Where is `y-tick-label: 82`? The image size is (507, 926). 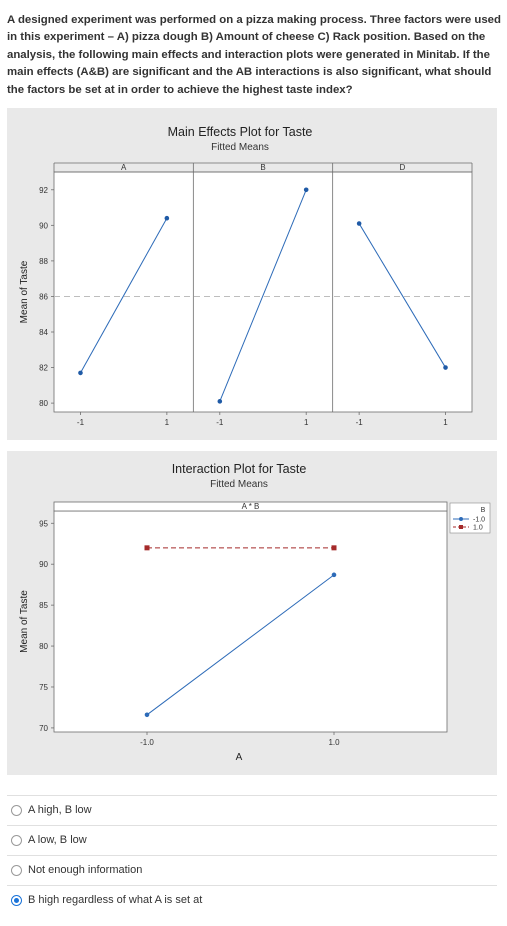
y-tick-label: 82 is located at coordinates (43, 368).